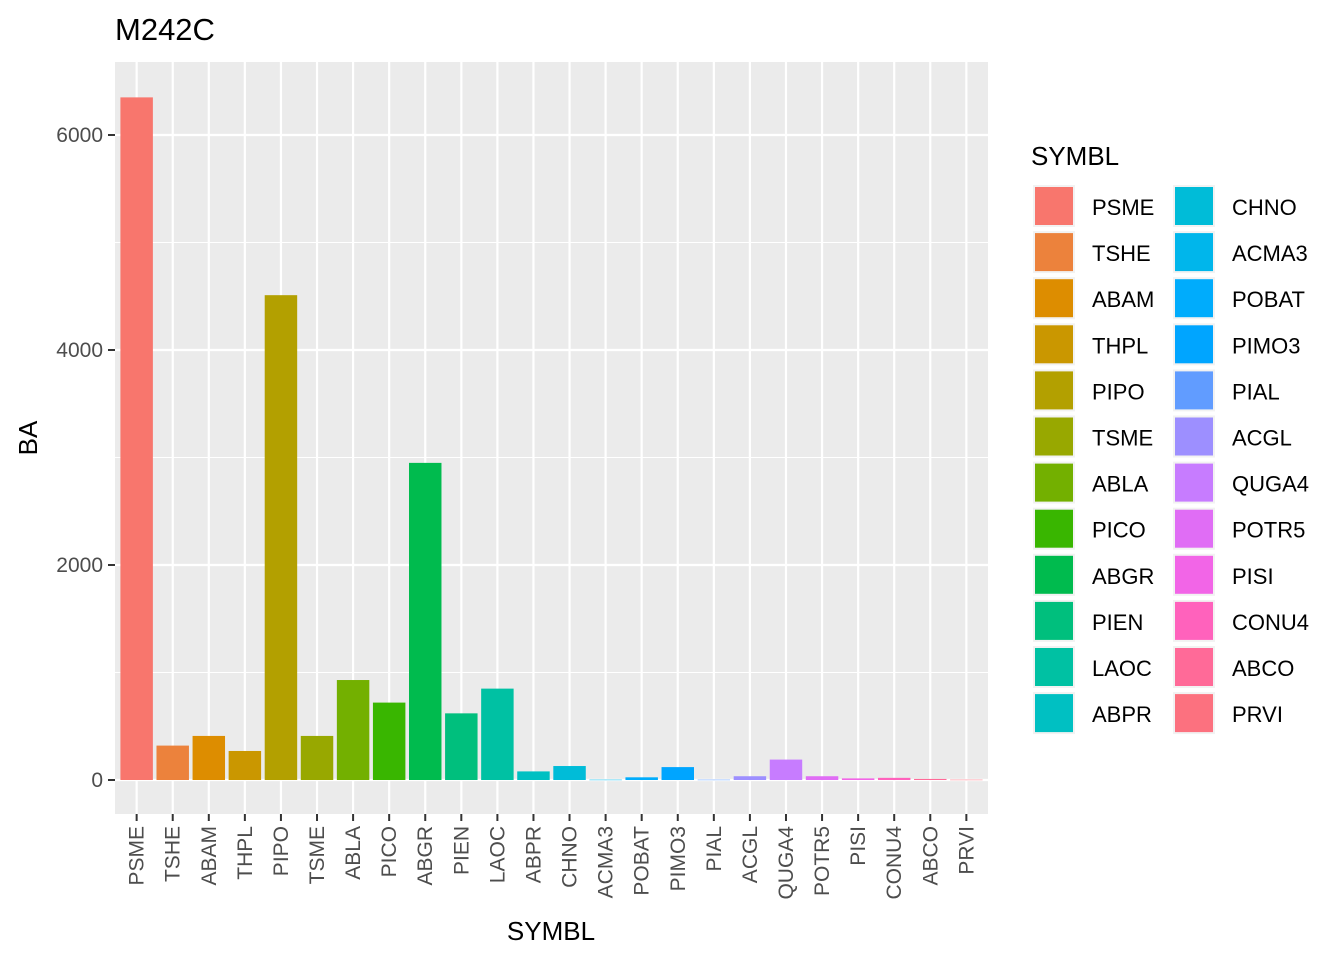 The image size is (1344, 960). What do you see at coordinates (85, 458) in the screenshot?
I see `y-axis: 0 2000 4000 6000` at bounding box center [85, 458].